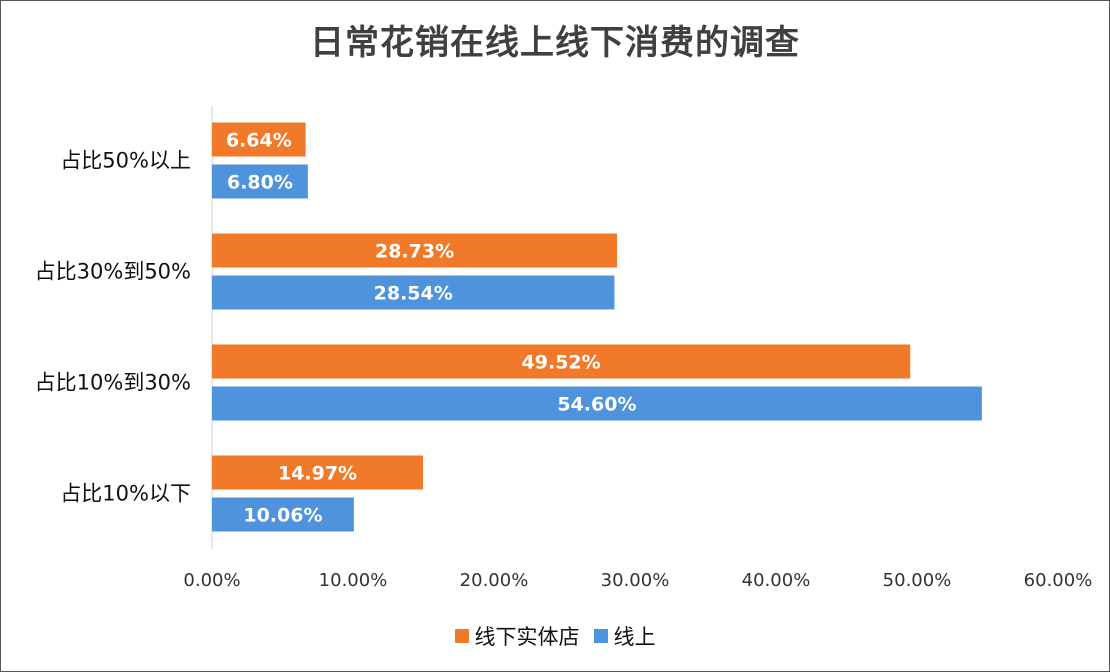 The height and width of the screenshot is (672, 1110). I want to click on data-label: 49.52%, so click(561, 363).